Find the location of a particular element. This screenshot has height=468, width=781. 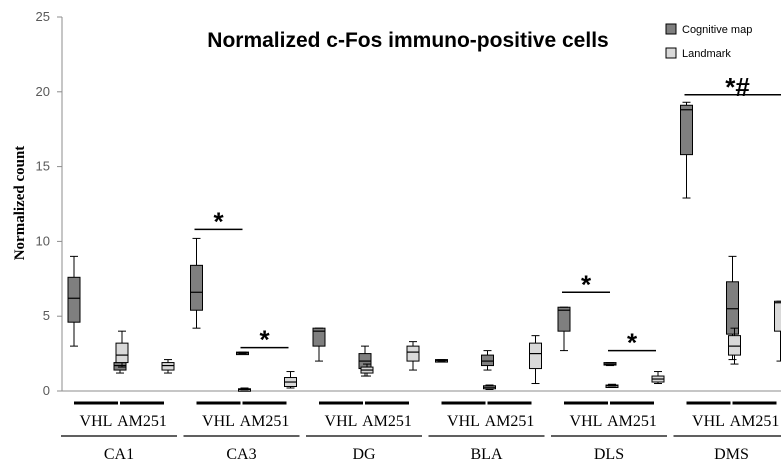

region-label: CA3 is located at coordinates (241, 454).